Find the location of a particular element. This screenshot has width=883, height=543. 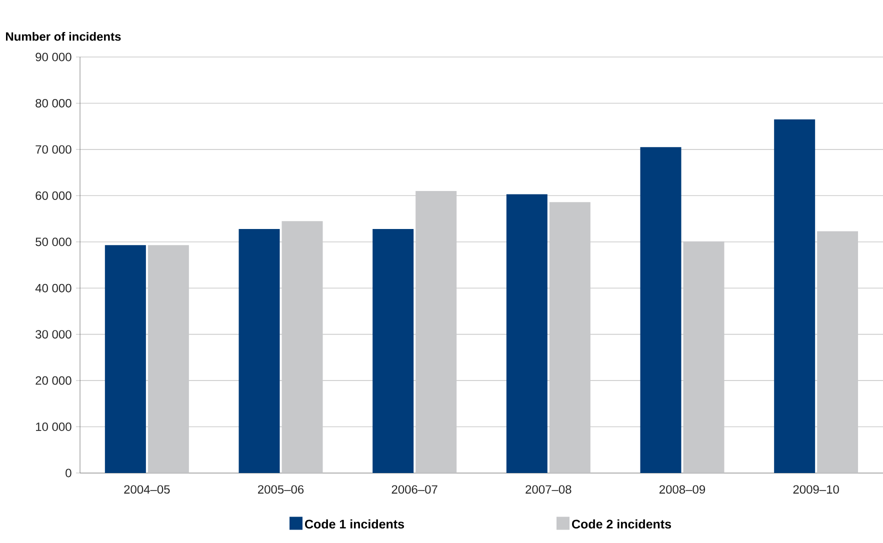

y-tick-label: 60 000 is located at coordinates (54, 195).